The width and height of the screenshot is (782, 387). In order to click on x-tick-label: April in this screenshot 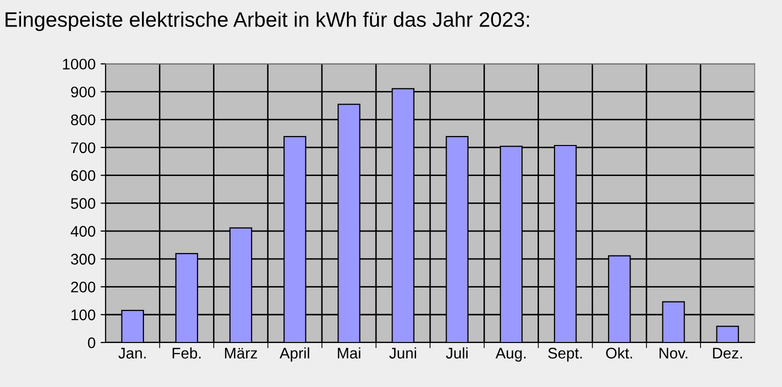, I will do `click(295, 354)`.